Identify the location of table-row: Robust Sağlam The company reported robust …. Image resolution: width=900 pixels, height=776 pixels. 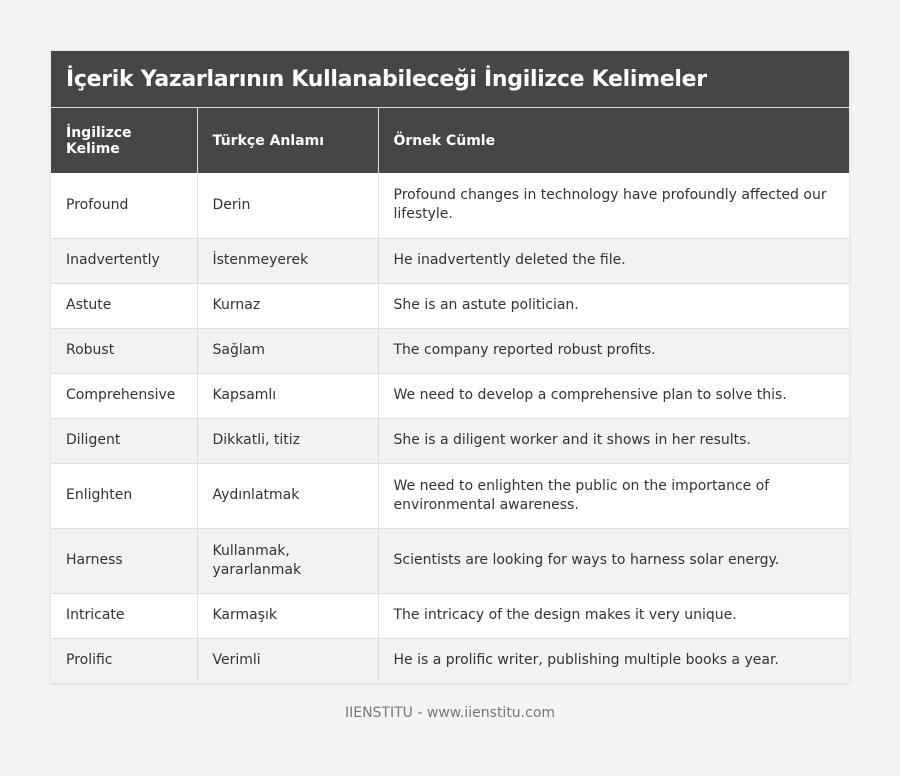
(450, 351).